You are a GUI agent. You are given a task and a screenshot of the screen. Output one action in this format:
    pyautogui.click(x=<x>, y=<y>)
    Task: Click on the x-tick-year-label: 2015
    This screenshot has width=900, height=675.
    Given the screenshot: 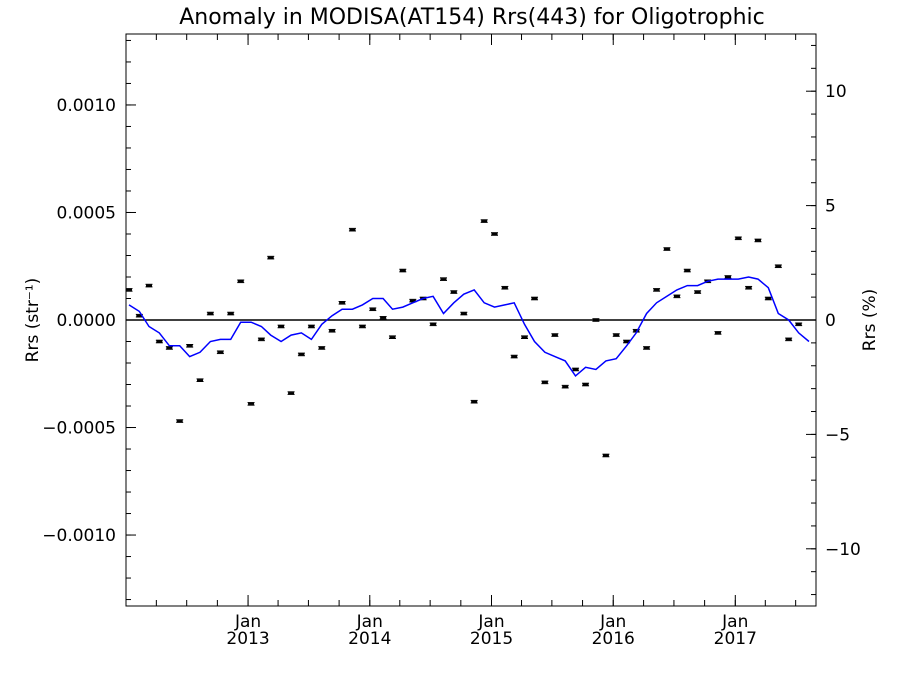 What is the action you would take?
    pyautogui.click(x=491, y=639)
    